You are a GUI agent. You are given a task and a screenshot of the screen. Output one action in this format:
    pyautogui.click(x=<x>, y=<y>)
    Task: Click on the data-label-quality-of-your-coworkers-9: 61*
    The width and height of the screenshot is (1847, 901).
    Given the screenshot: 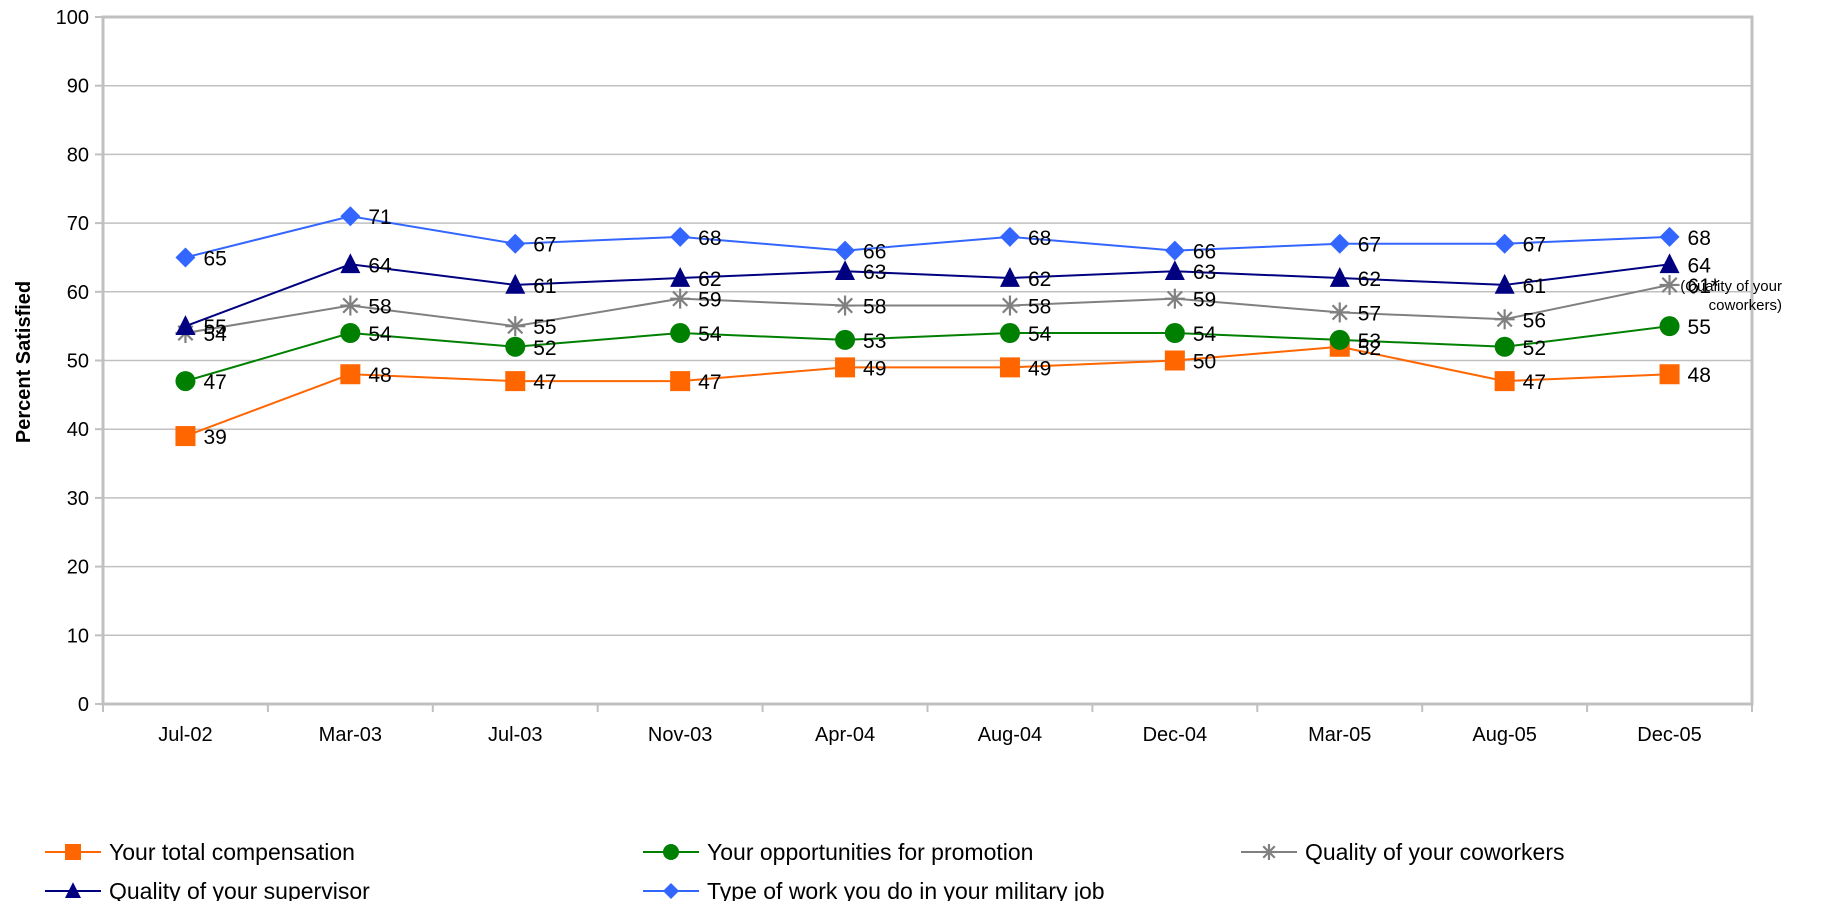 What is the action you would take?
    pyautogui.click(x=1704, y=286)
    